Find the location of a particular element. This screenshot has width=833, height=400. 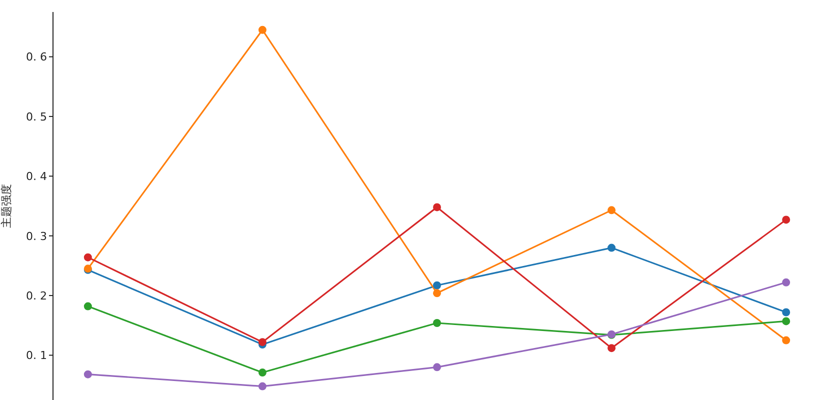

y-tick-label: 0. 3 is located at coordinates (36, 236).